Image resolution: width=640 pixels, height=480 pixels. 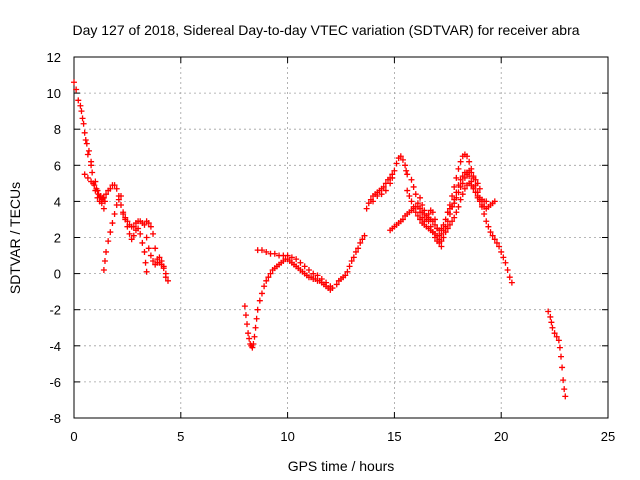 I want to click on y-tick-label: -4, so click(x=55, y=346).